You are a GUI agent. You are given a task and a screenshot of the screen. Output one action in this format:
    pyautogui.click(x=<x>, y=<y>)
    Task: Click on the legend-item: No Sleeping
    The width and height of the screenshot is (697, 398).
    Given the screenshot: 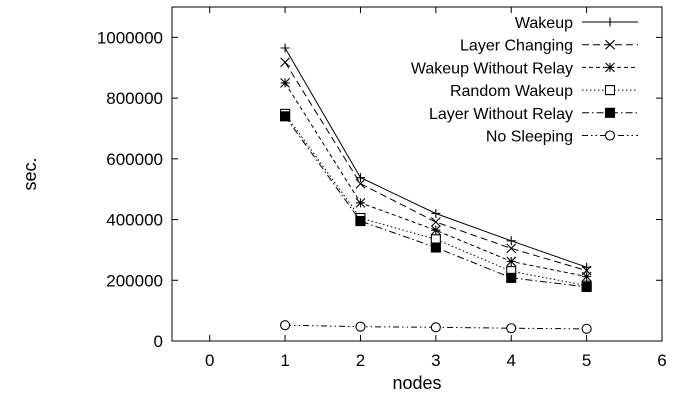 What is the action you would take?
    pyautogui.click(x=562, y=137)
    